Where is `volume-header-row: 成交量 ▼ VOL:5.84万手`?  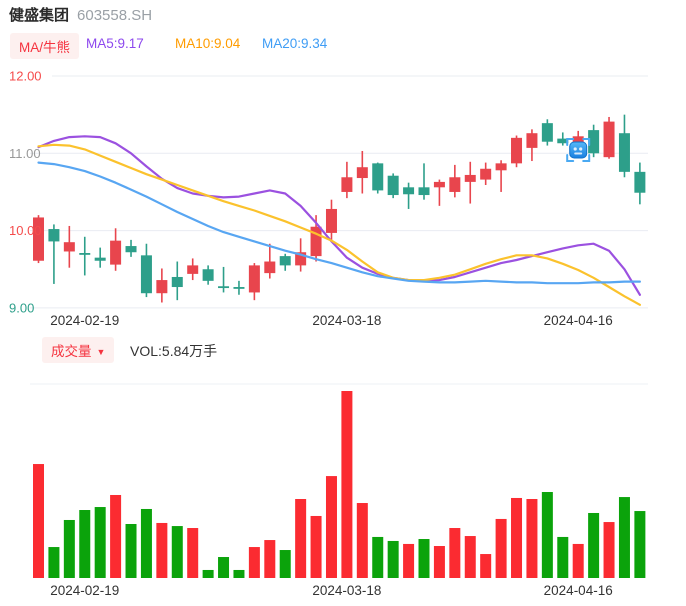 volume-header-row: 成交量 ▼ VOL:5.84万手 is located at coordinates (343, 350).